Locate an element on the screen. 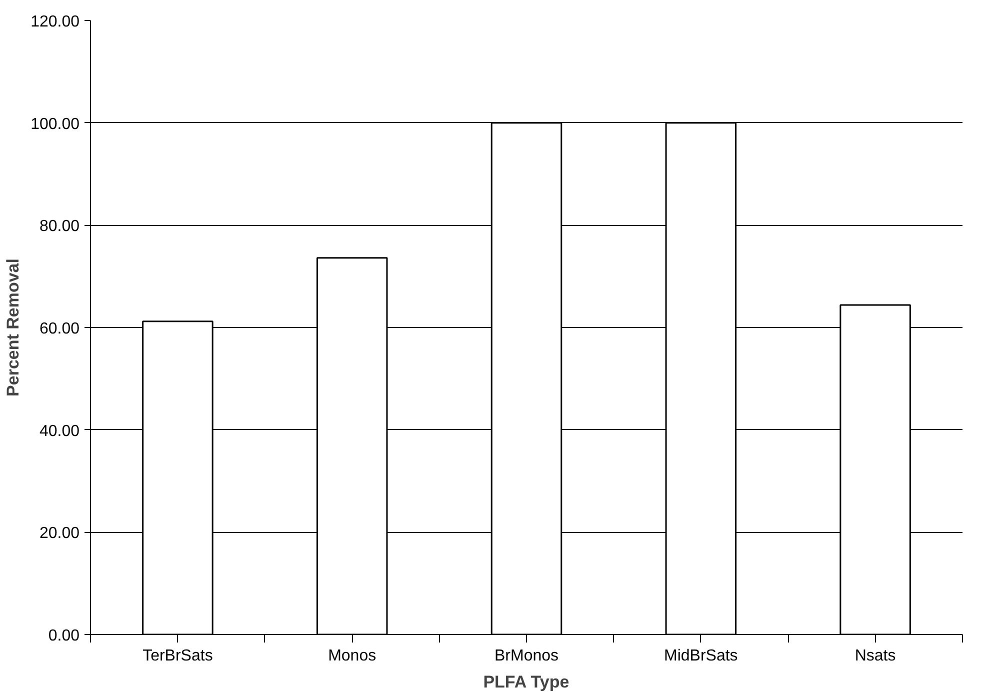 The height and width of the screenshot is (694, 982). x-tick-label: Monos is located at coordinates (352, 656).